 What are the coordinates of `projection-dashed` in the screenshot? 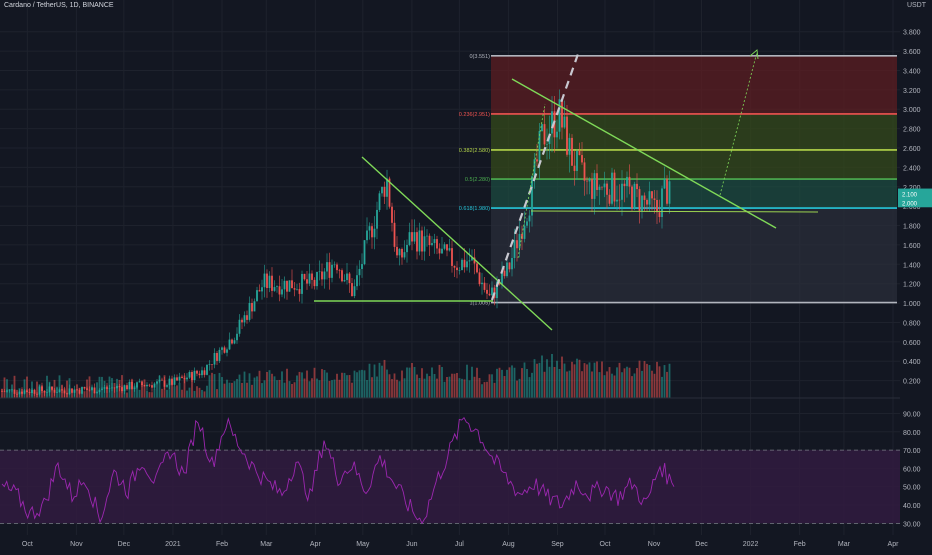 It's located at (535, 177).